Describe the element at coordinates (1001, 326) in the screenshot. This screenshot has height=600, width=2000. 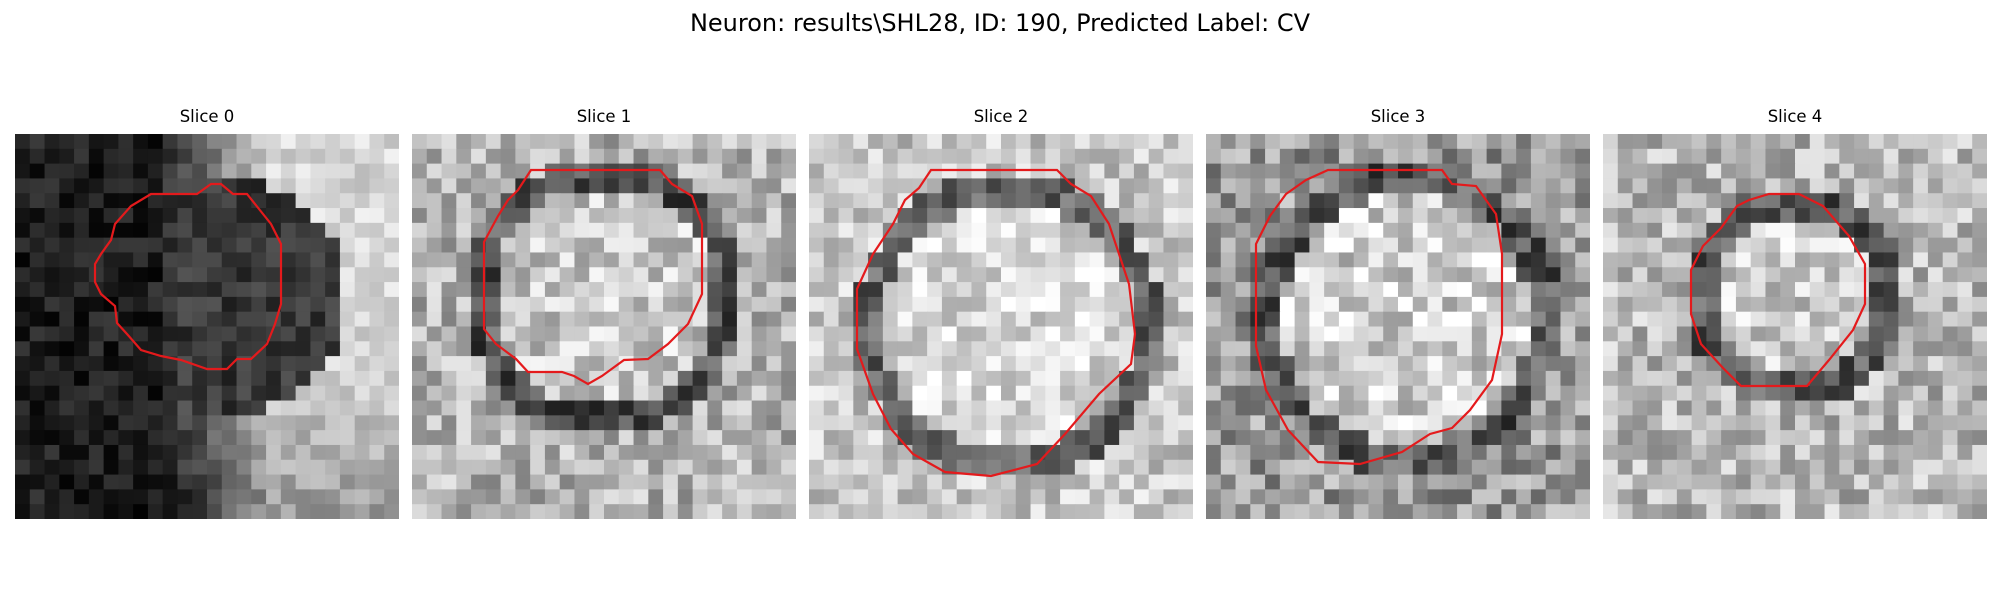
I see `slice-2-pixels` at that location.